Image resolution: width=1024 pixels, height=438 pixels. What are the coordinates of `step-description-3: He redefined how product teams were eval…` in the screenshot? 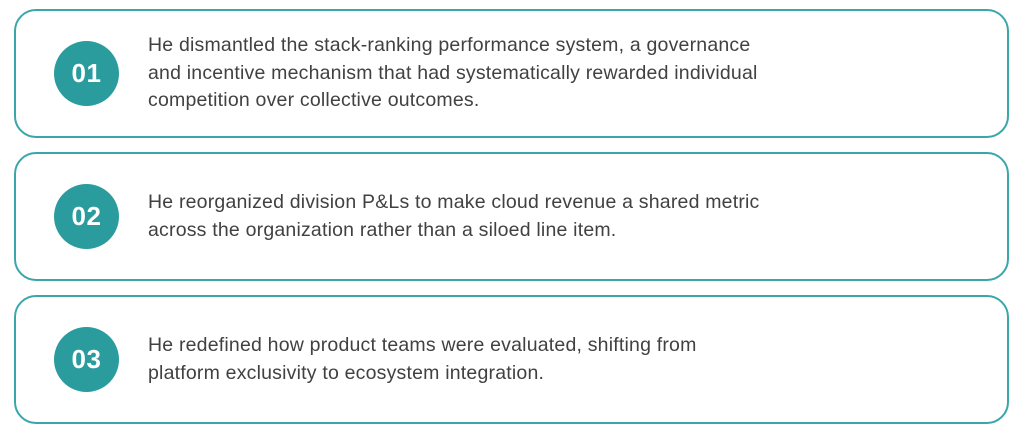 It's located at (422, 359).